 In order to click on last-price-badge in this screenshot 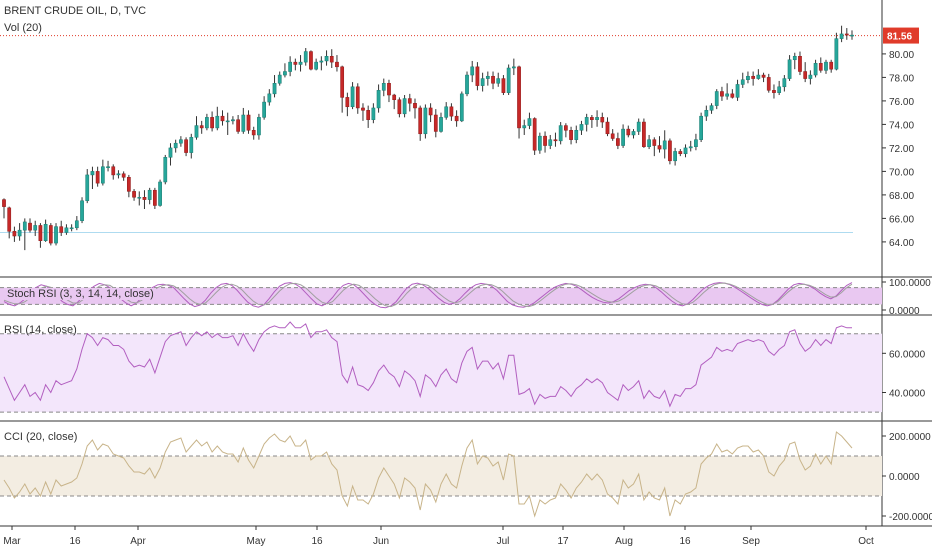, I will do `click(901, 35)`.